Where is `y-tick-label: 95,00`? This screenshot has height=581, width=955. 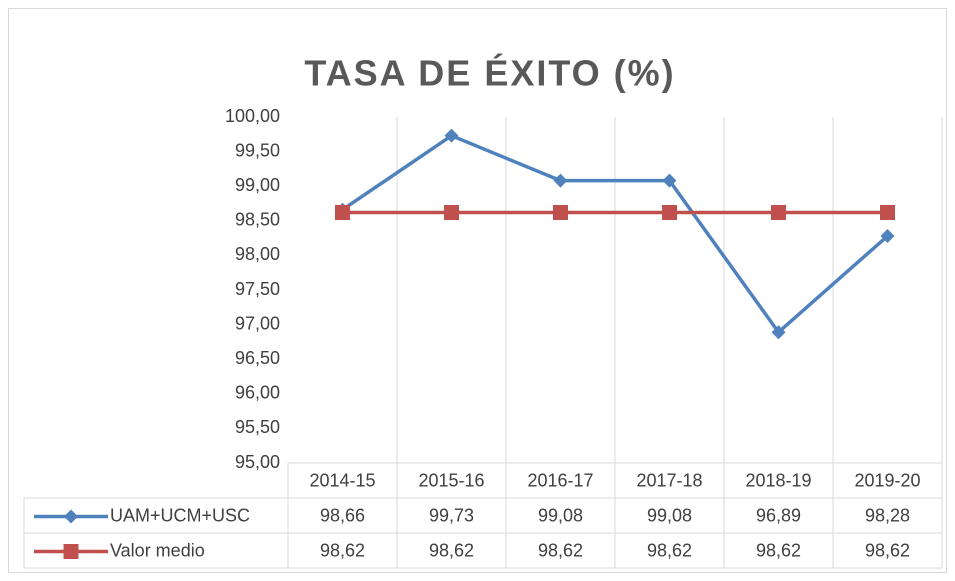
y-tick-label: 95,00 is located at coordinates (257, 462).